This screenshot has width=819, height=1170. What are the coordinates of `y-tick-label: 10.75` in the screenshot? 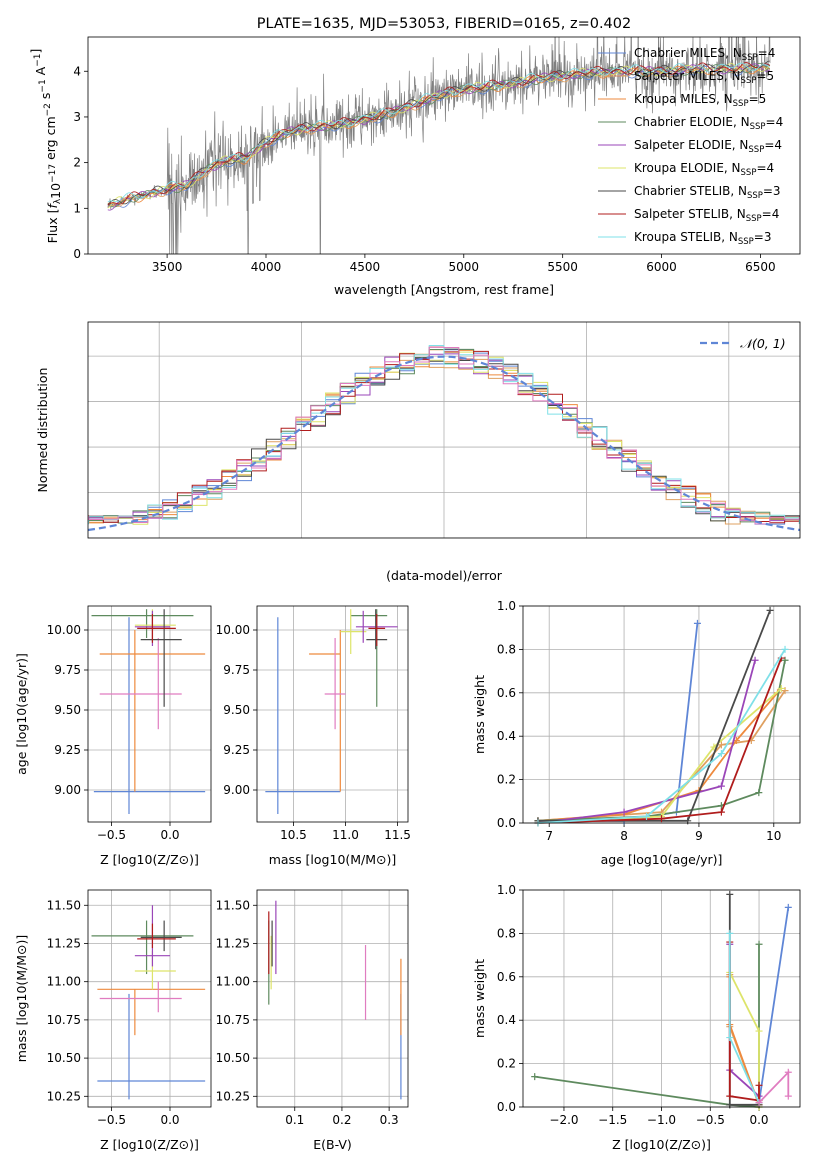 It's located at (233, 1020).